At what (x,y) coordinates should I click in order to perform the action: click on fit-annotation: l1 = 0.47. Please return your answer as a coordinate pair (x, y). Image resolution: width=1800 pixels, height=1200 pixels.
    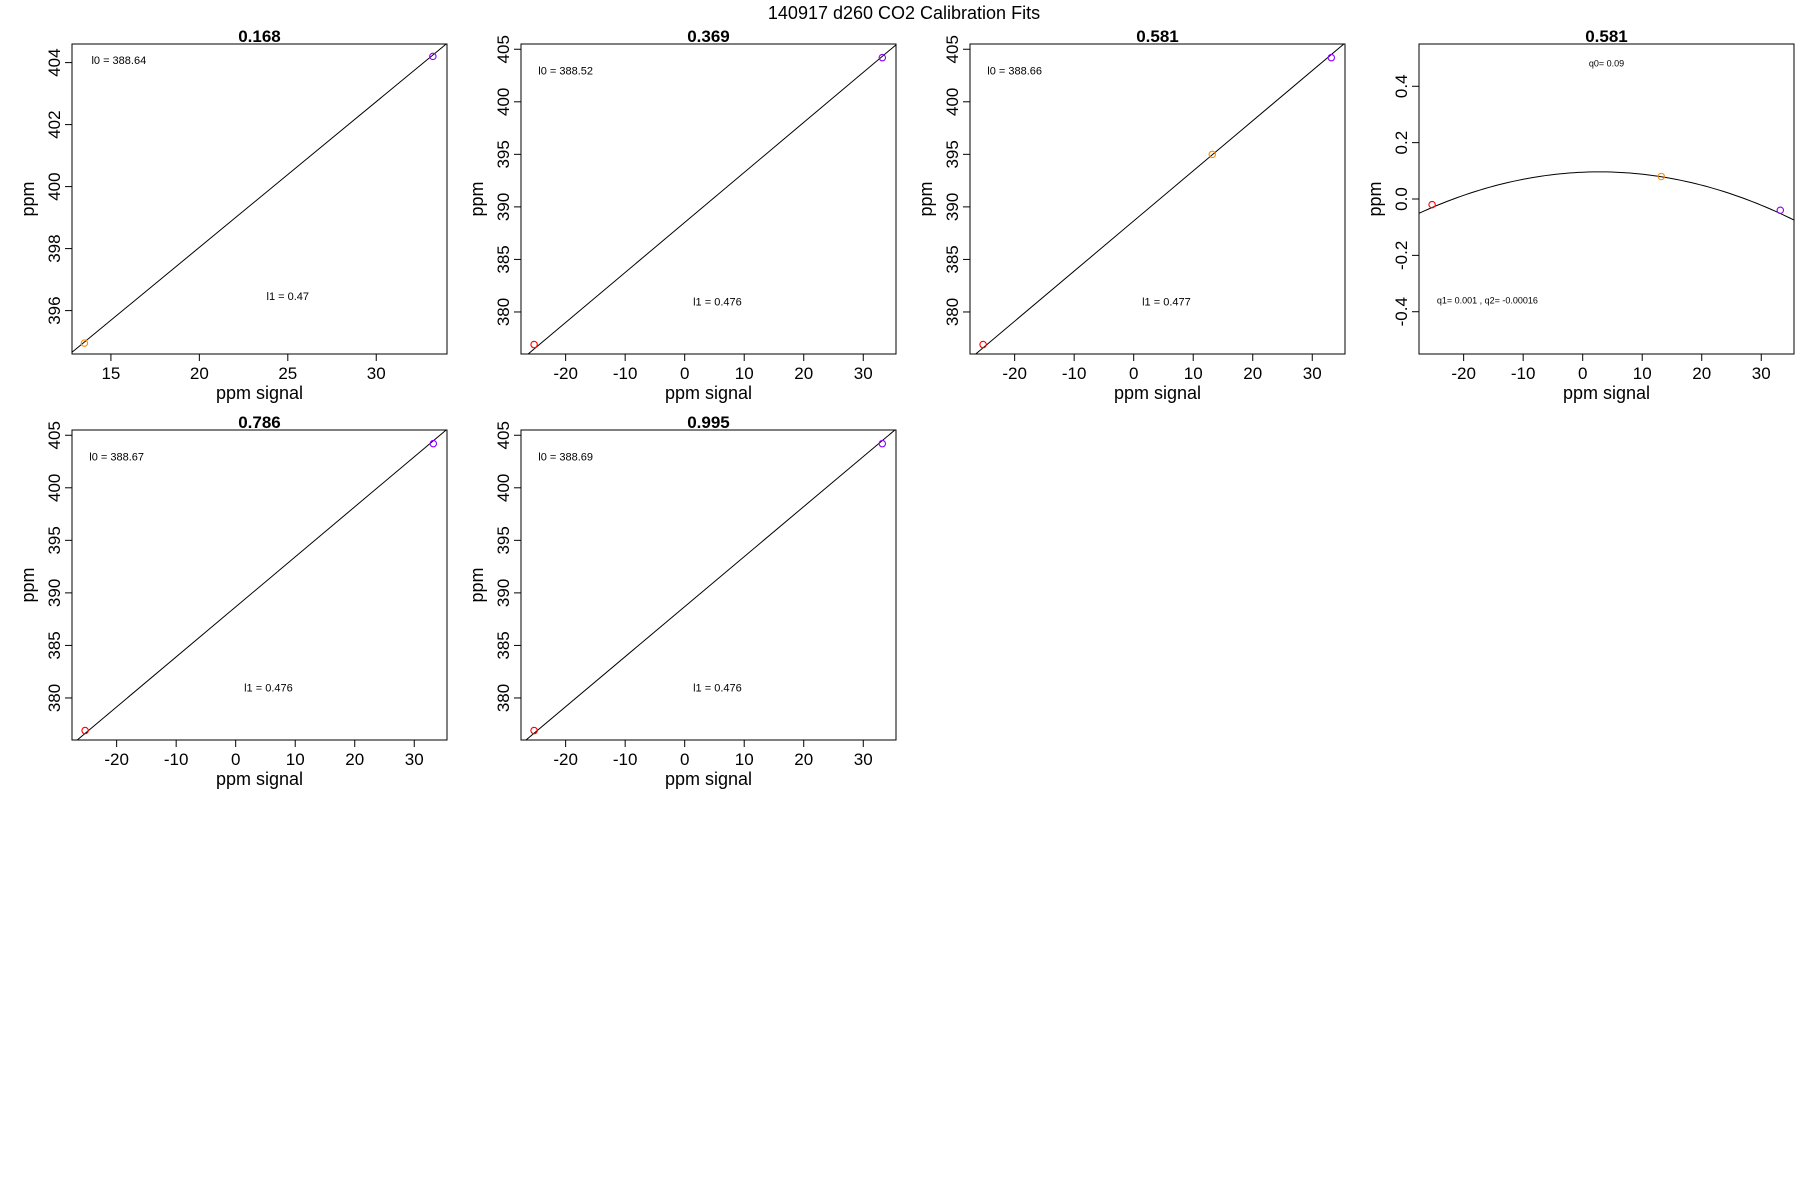
    Looking at the image, I should click on (288, 297).